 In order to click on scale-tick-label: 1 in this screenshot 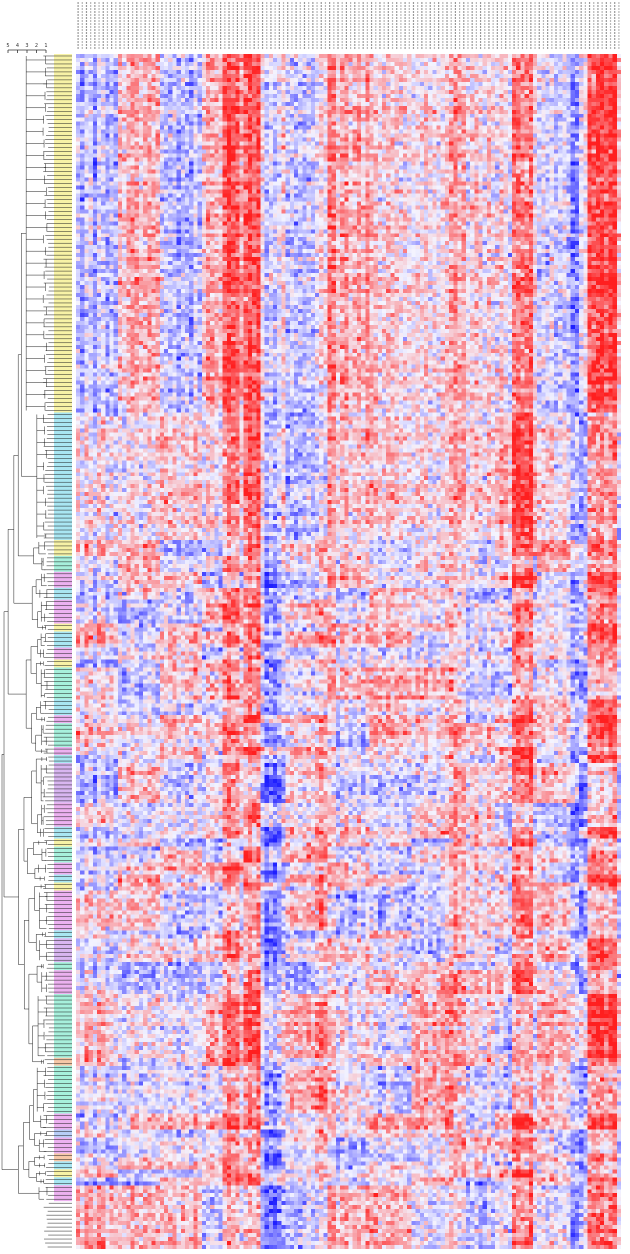, I will do `click(45, 46)`.